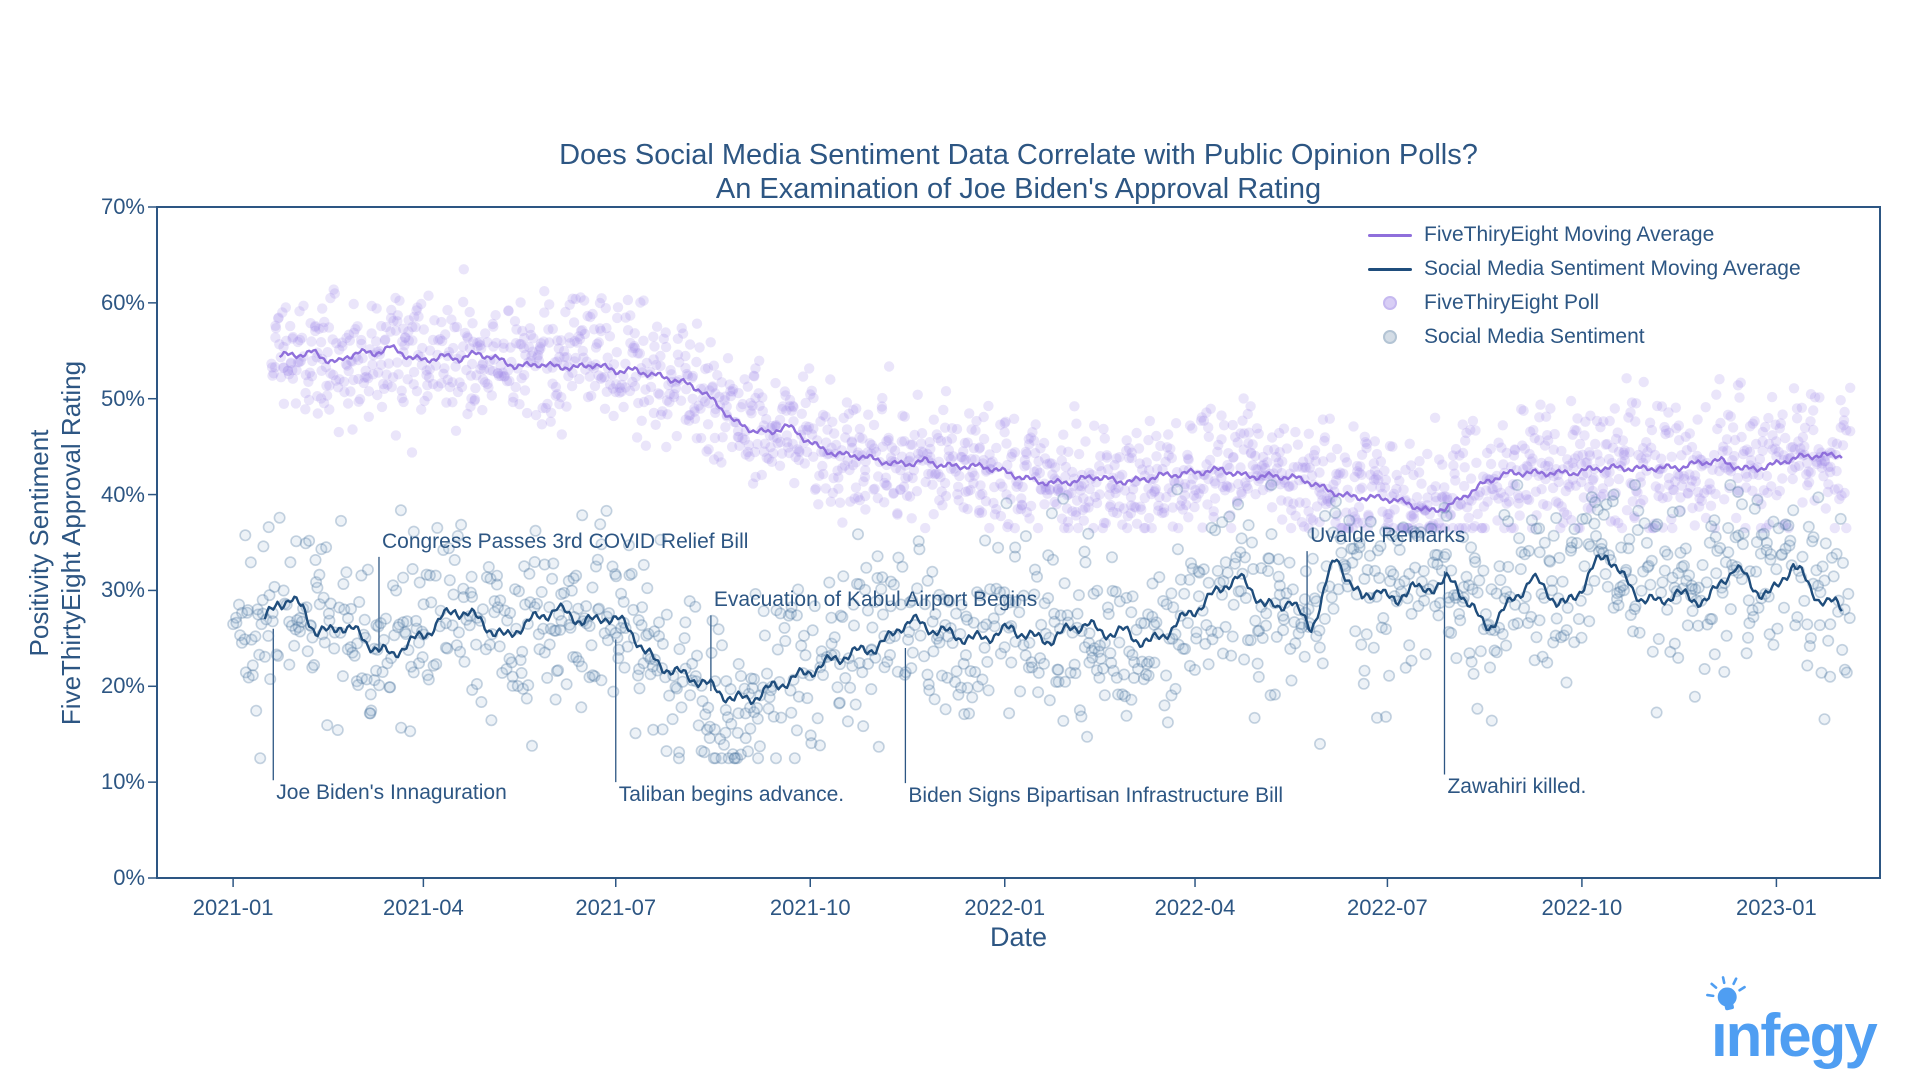 The width and height of the screenshot is (1920, 1080). What do you see at coordinates (122, 686) in the screenshot?
I see `y-tick-label: 20%` at bounding box center [122, 686].